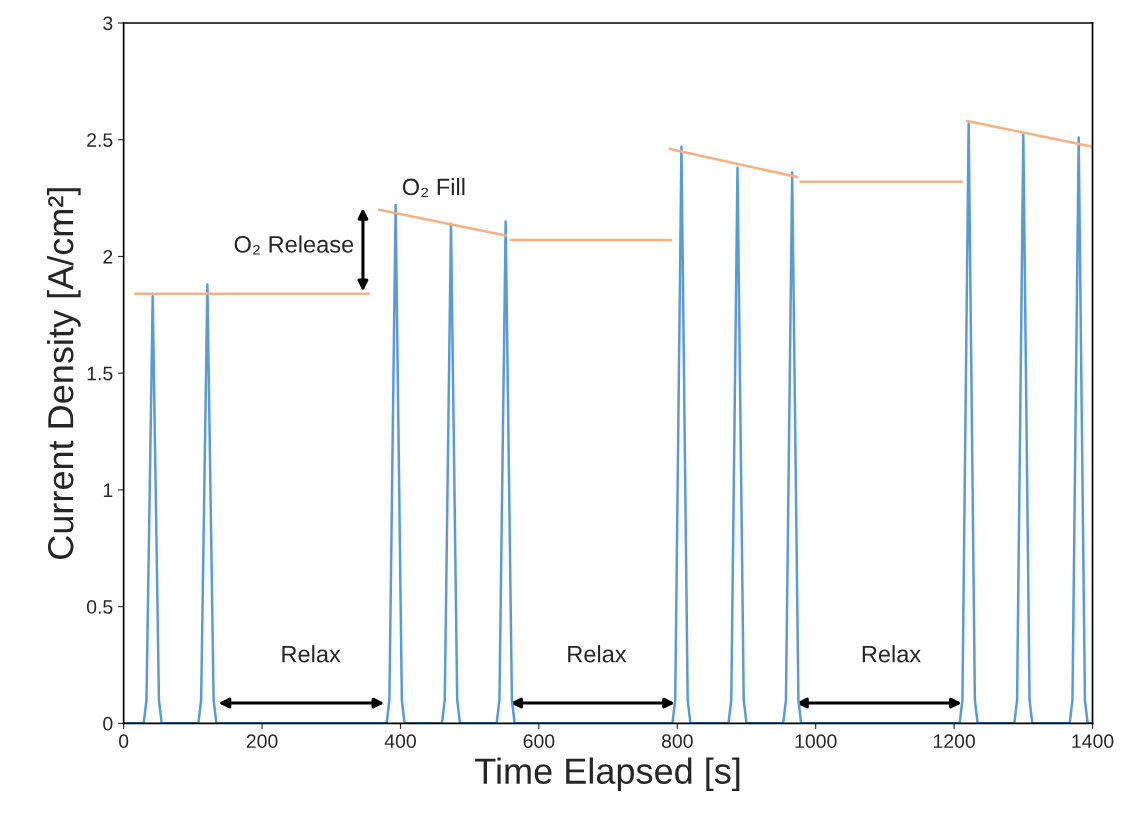 This screenshot has height=822, width=1124. Describe the element at coordinates (607, 774) in the screenshot. I see `x-axis-title: Time Elapsed [s]` at that location.